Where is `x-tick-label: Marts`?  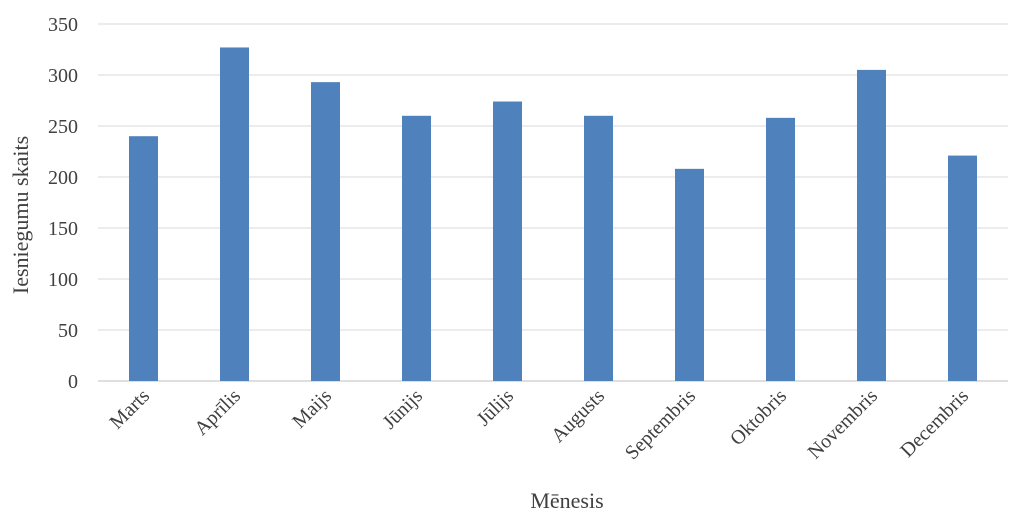
x-tick-label: Marts is located at coordinates (129, 409).